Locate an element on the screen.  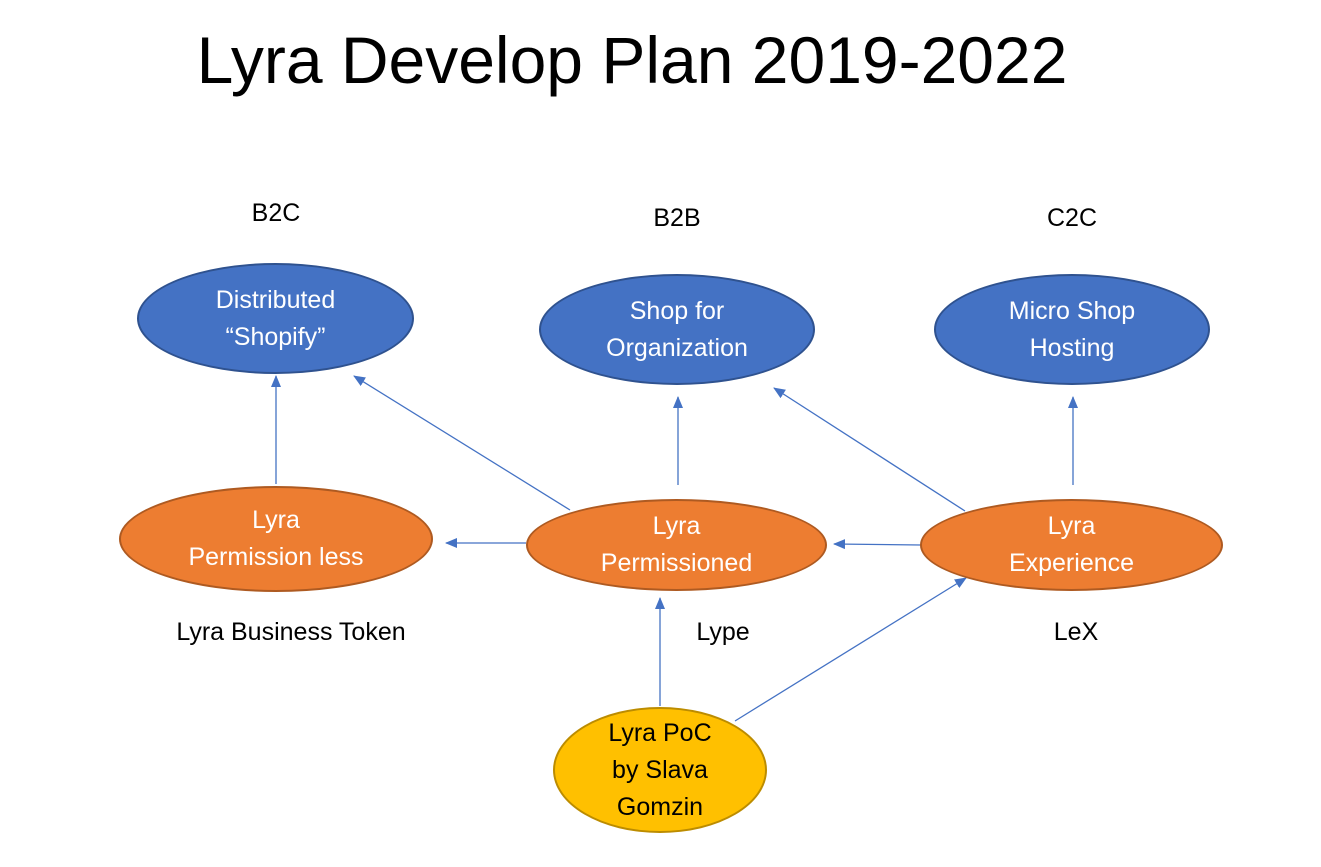
arrow-poc-to-experience is located at coordinates (850, 649).